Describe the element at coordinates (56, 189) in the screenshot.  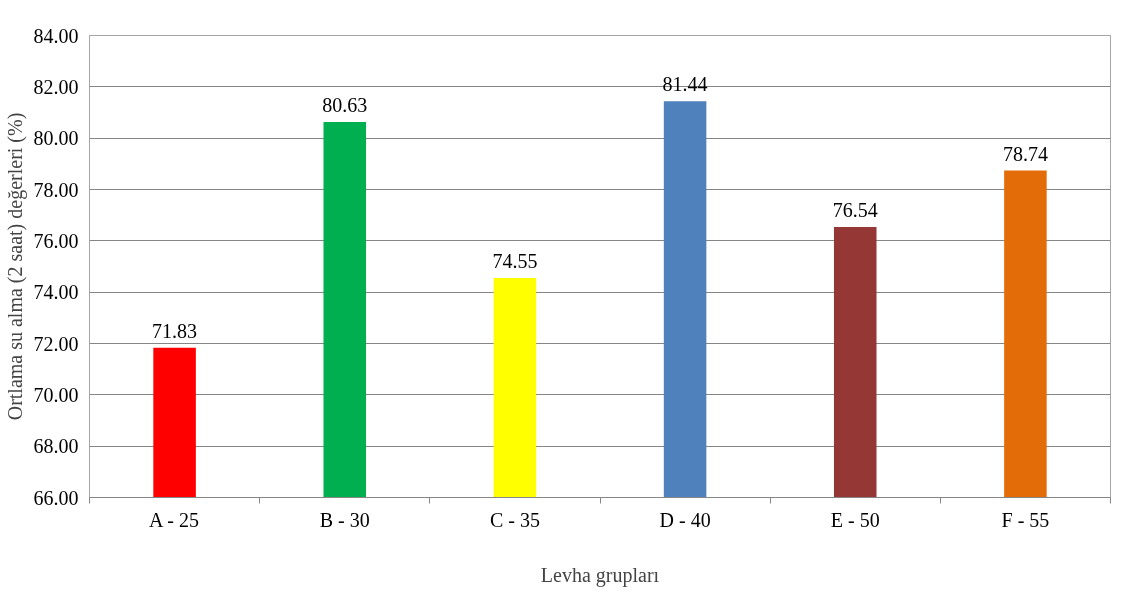
I see `y-tick-label: 78.00` at that location.